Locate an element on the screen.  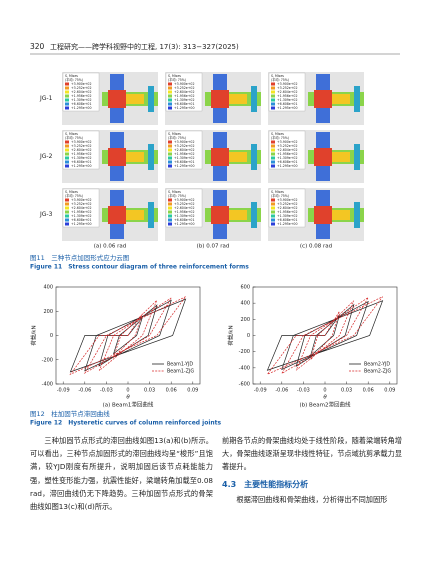
column-label: (b) 0.07 rad is located at coordinates (213, 247).